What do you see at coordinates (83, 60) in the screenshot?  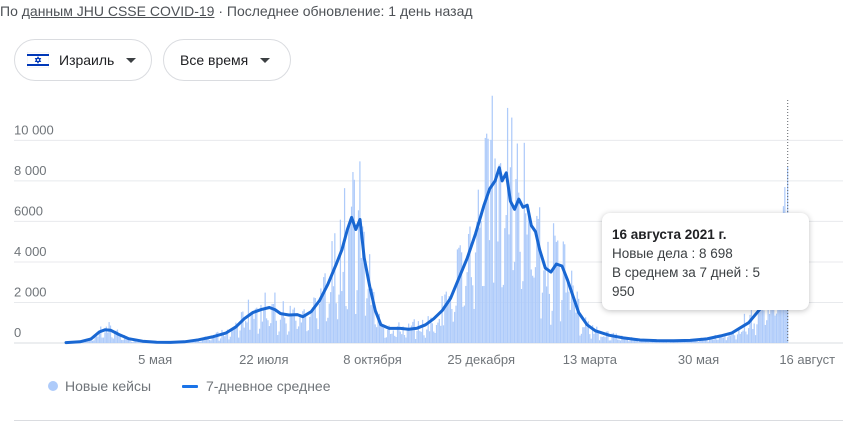 I see `country-selector: Израиль` at bounding box center [83, 60].